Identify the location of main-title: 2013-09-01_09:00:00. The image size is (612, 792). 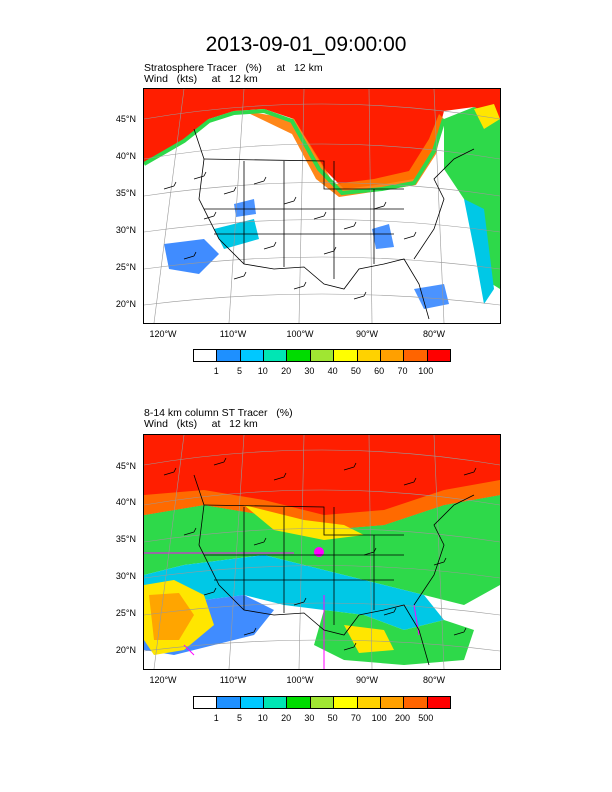
(306, 44).